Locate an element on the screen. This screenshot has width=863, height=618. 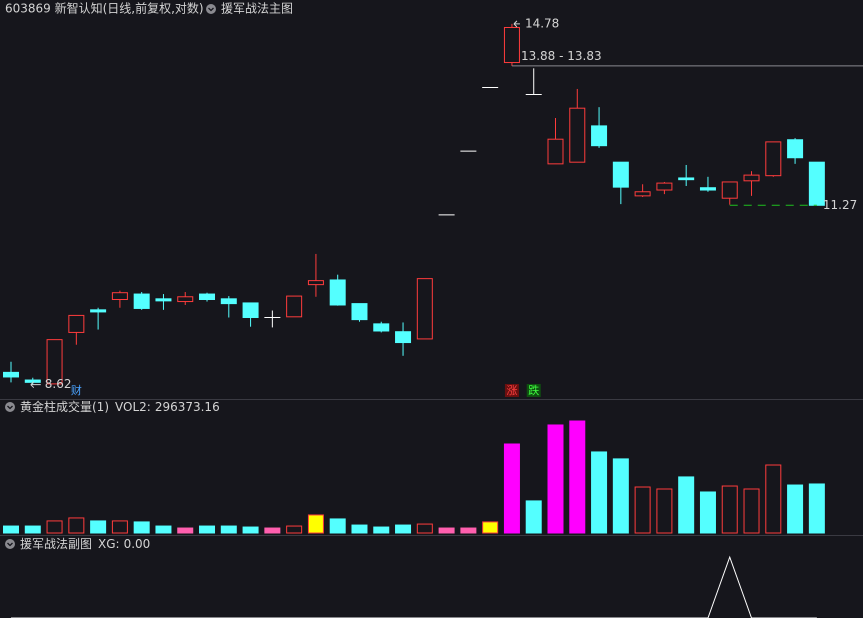
marker: 跌 is located at coordinates (533, 390).